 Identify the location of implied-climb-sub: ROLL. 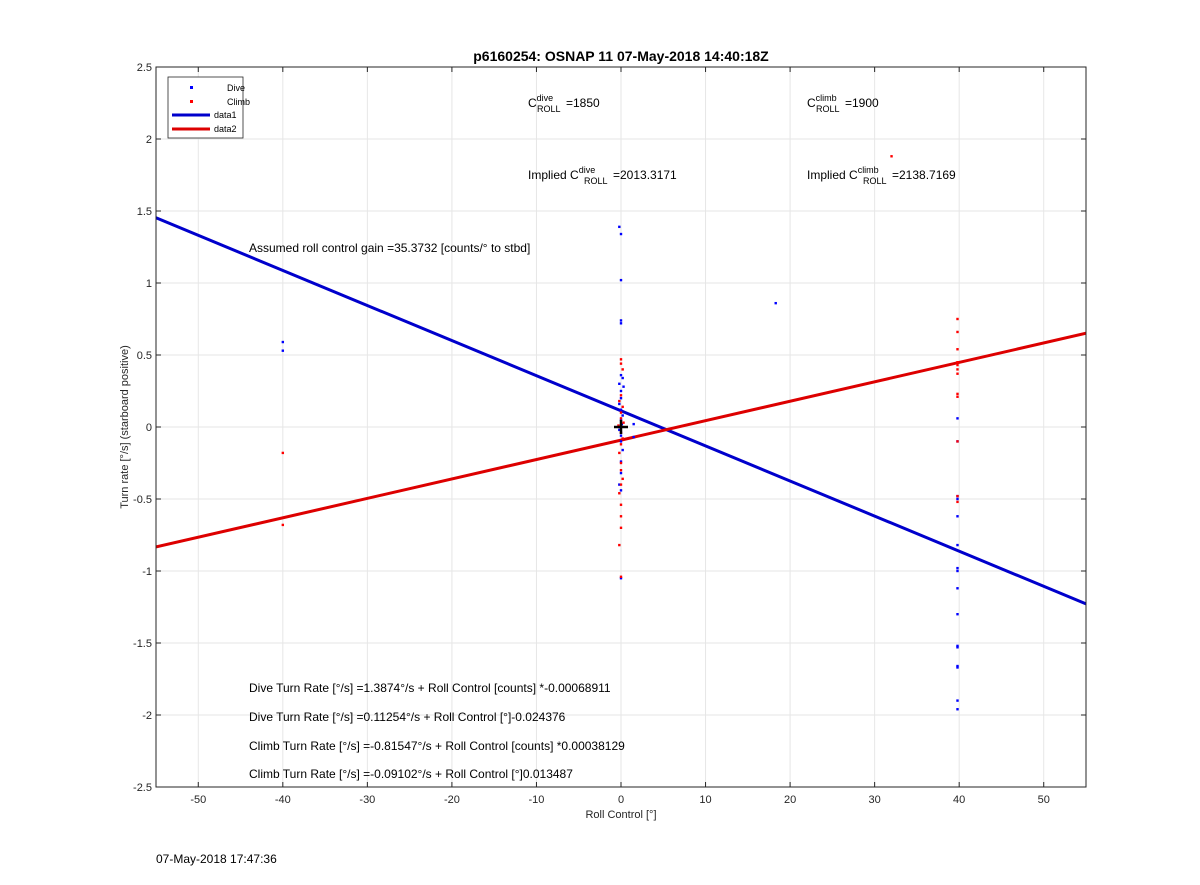
(875, 181).